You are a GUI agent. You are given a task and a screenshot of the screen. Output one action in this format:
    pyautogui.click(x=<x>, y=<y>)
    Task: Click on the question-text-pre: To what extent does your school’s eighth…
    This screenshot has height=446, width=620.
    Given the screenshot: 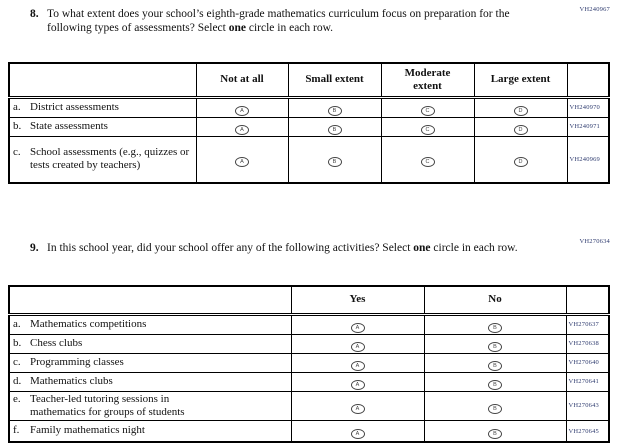 What is the action you would take?
    pyautogui.click(x=278, y=21)
    